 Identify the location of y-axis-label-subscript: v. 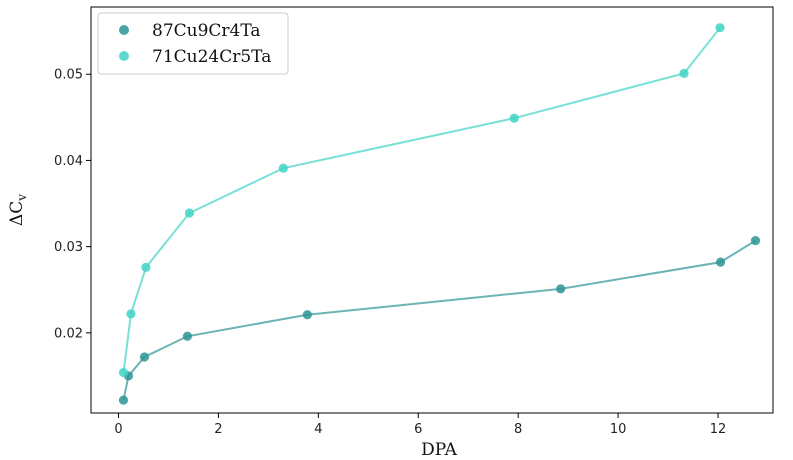
(22, 198).